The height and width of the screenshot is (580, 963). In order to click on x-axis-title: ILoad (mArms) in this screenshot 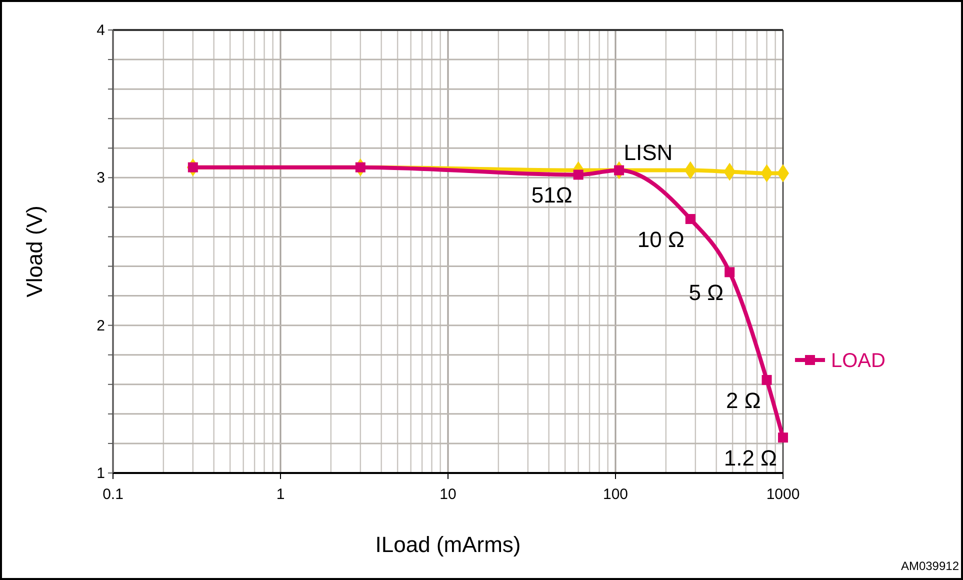, I will do `click(448, 544)`.